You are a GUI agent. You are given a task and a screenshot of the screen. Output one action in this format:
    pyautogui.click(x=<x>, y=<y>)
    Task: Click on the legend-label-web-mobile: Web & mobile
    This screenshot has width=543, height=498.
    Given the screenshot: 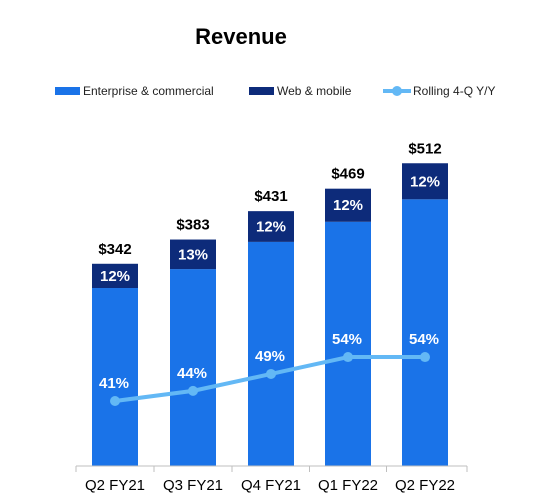 What is the action you would take?
    pyautogui.click(x=314, y=91)
    